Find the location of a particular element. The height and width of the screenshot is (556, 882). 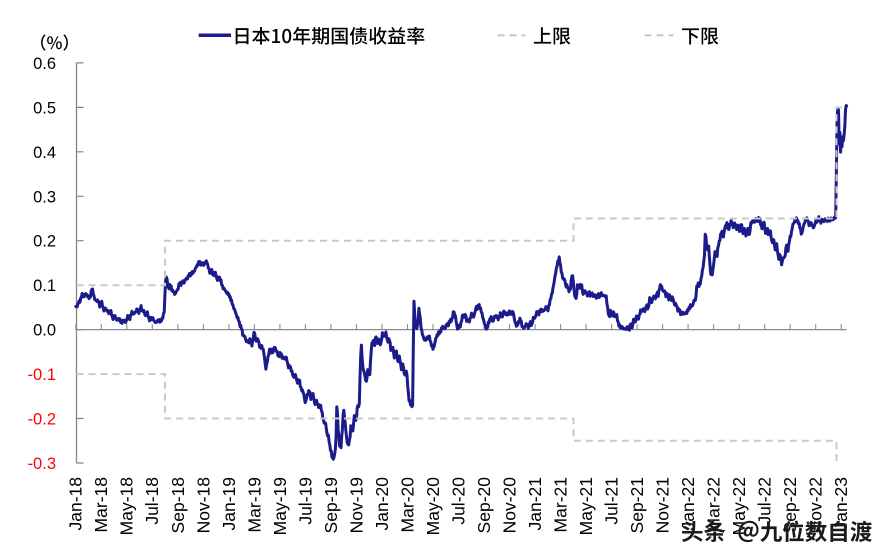

svg-text: Mar-22 is located at coordinates (714, 504).